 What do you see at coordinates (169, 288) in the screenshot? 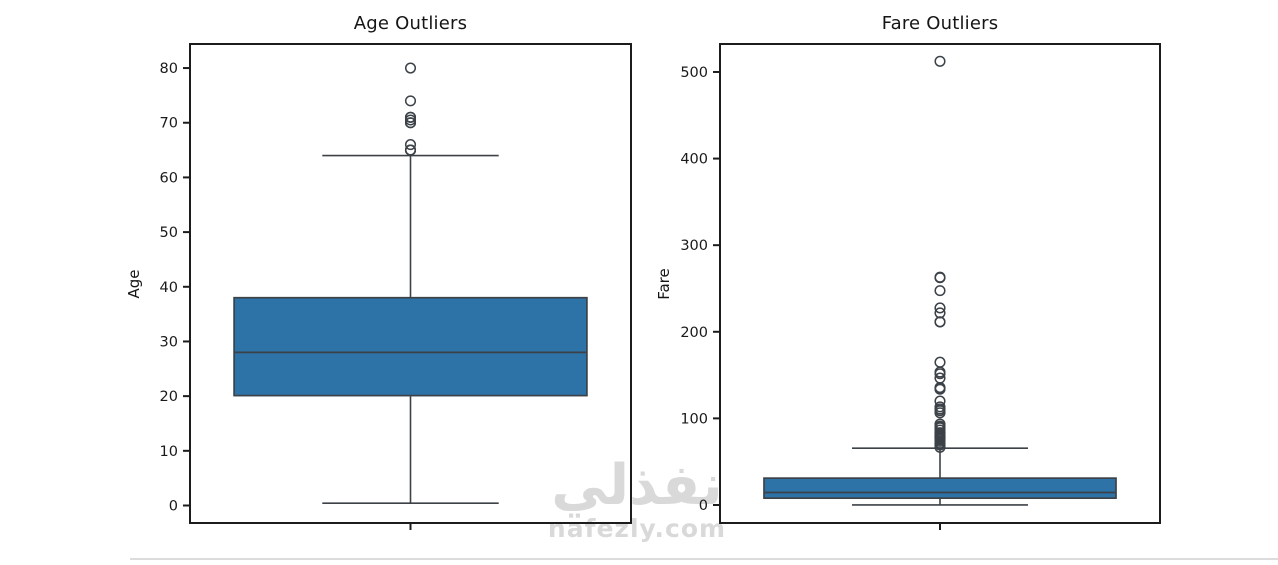
I see `y-tick-label: 40` at bounding box center [169, 288].